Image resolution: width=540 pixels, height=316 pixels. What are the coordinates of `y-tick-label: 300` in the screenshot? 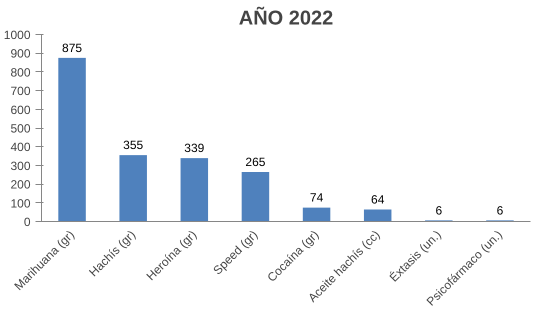 It's located at (20, 165).